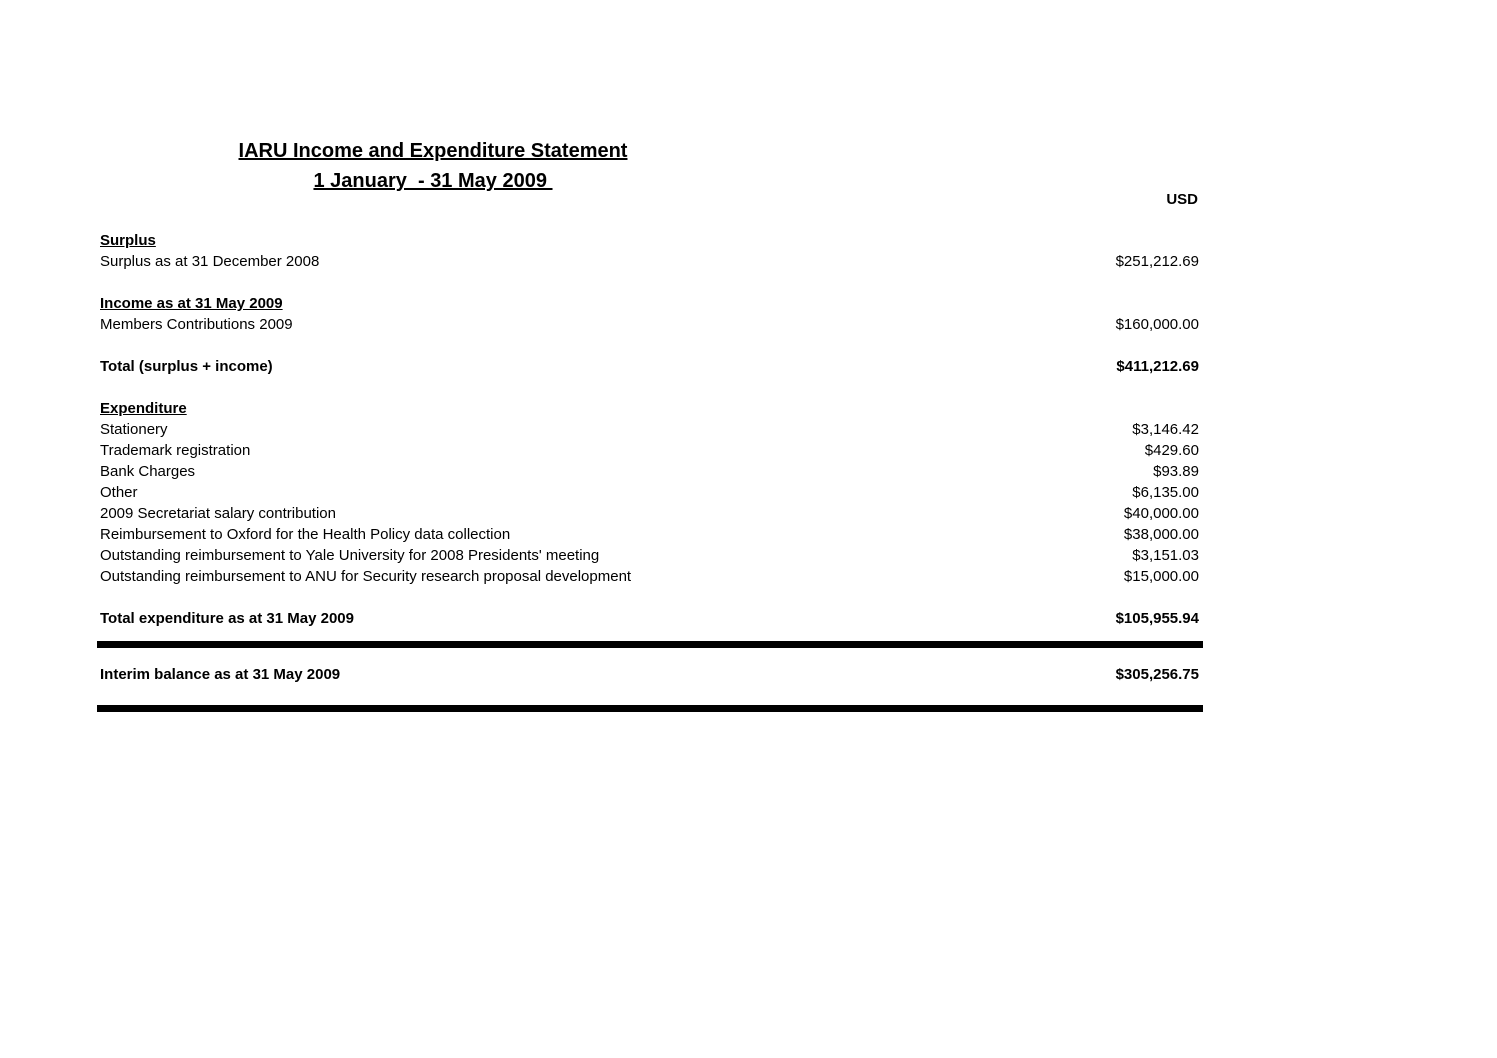 The image size is (1497, 1058). I want to click on row-label: Surplus, so click(128, 240).